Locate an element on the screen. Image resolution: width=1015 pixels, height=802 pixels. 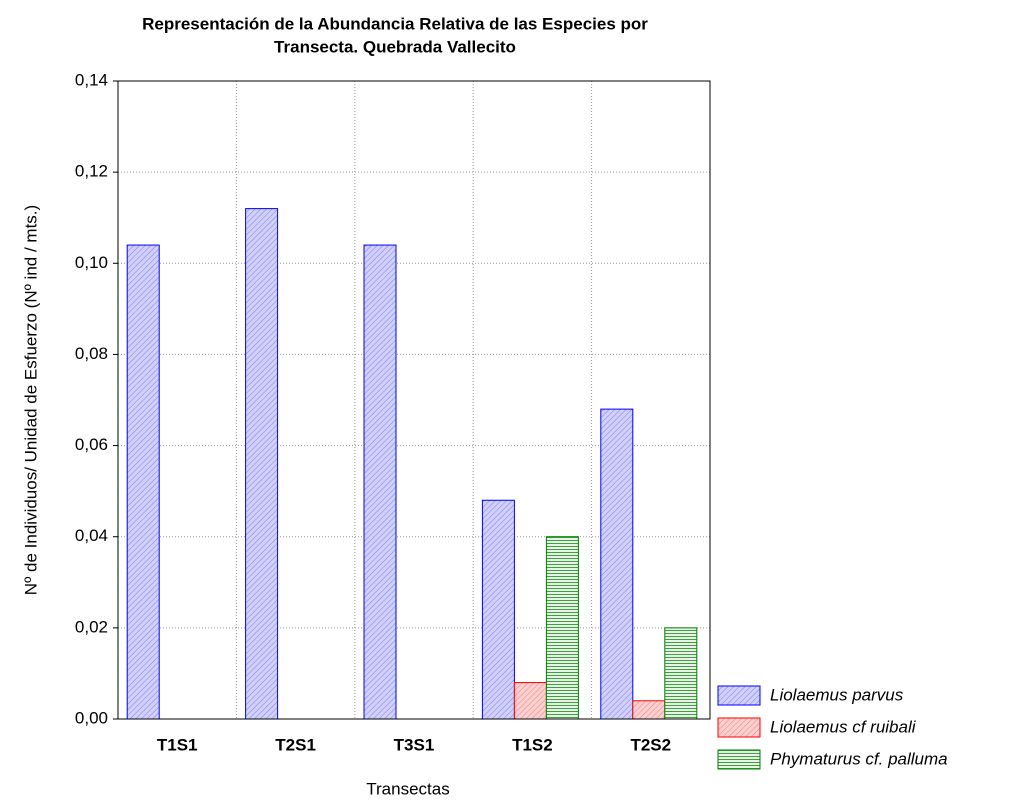
y-tick-label: 0,00 is located at coordinates (91, 717).